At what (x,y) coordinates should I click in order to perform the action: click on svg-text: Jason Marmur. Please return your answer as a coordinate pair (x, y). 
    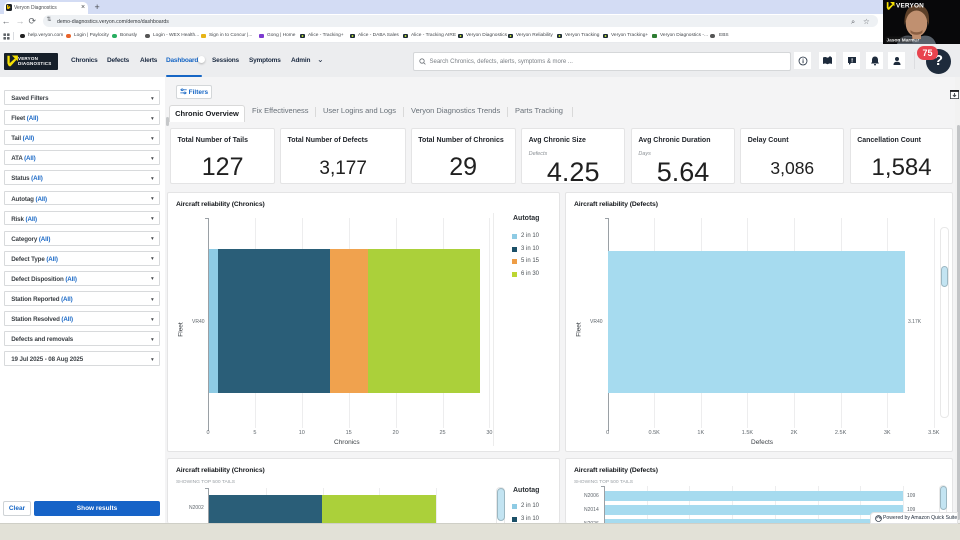
    Looking at the image, I should click on (903, 41).